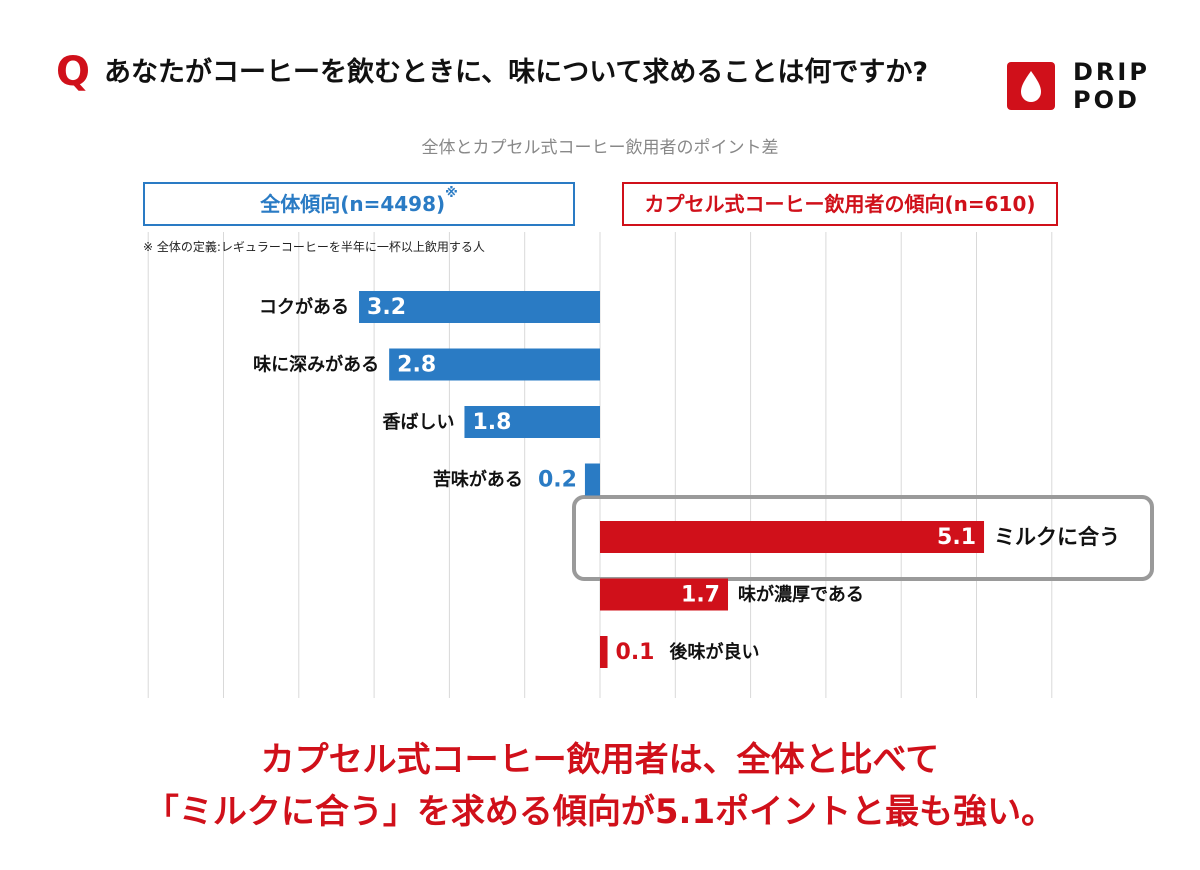 The height and width of the screenshot is (870, 1200). I want to click on bar-ミルクに合う, so click(792, 537).